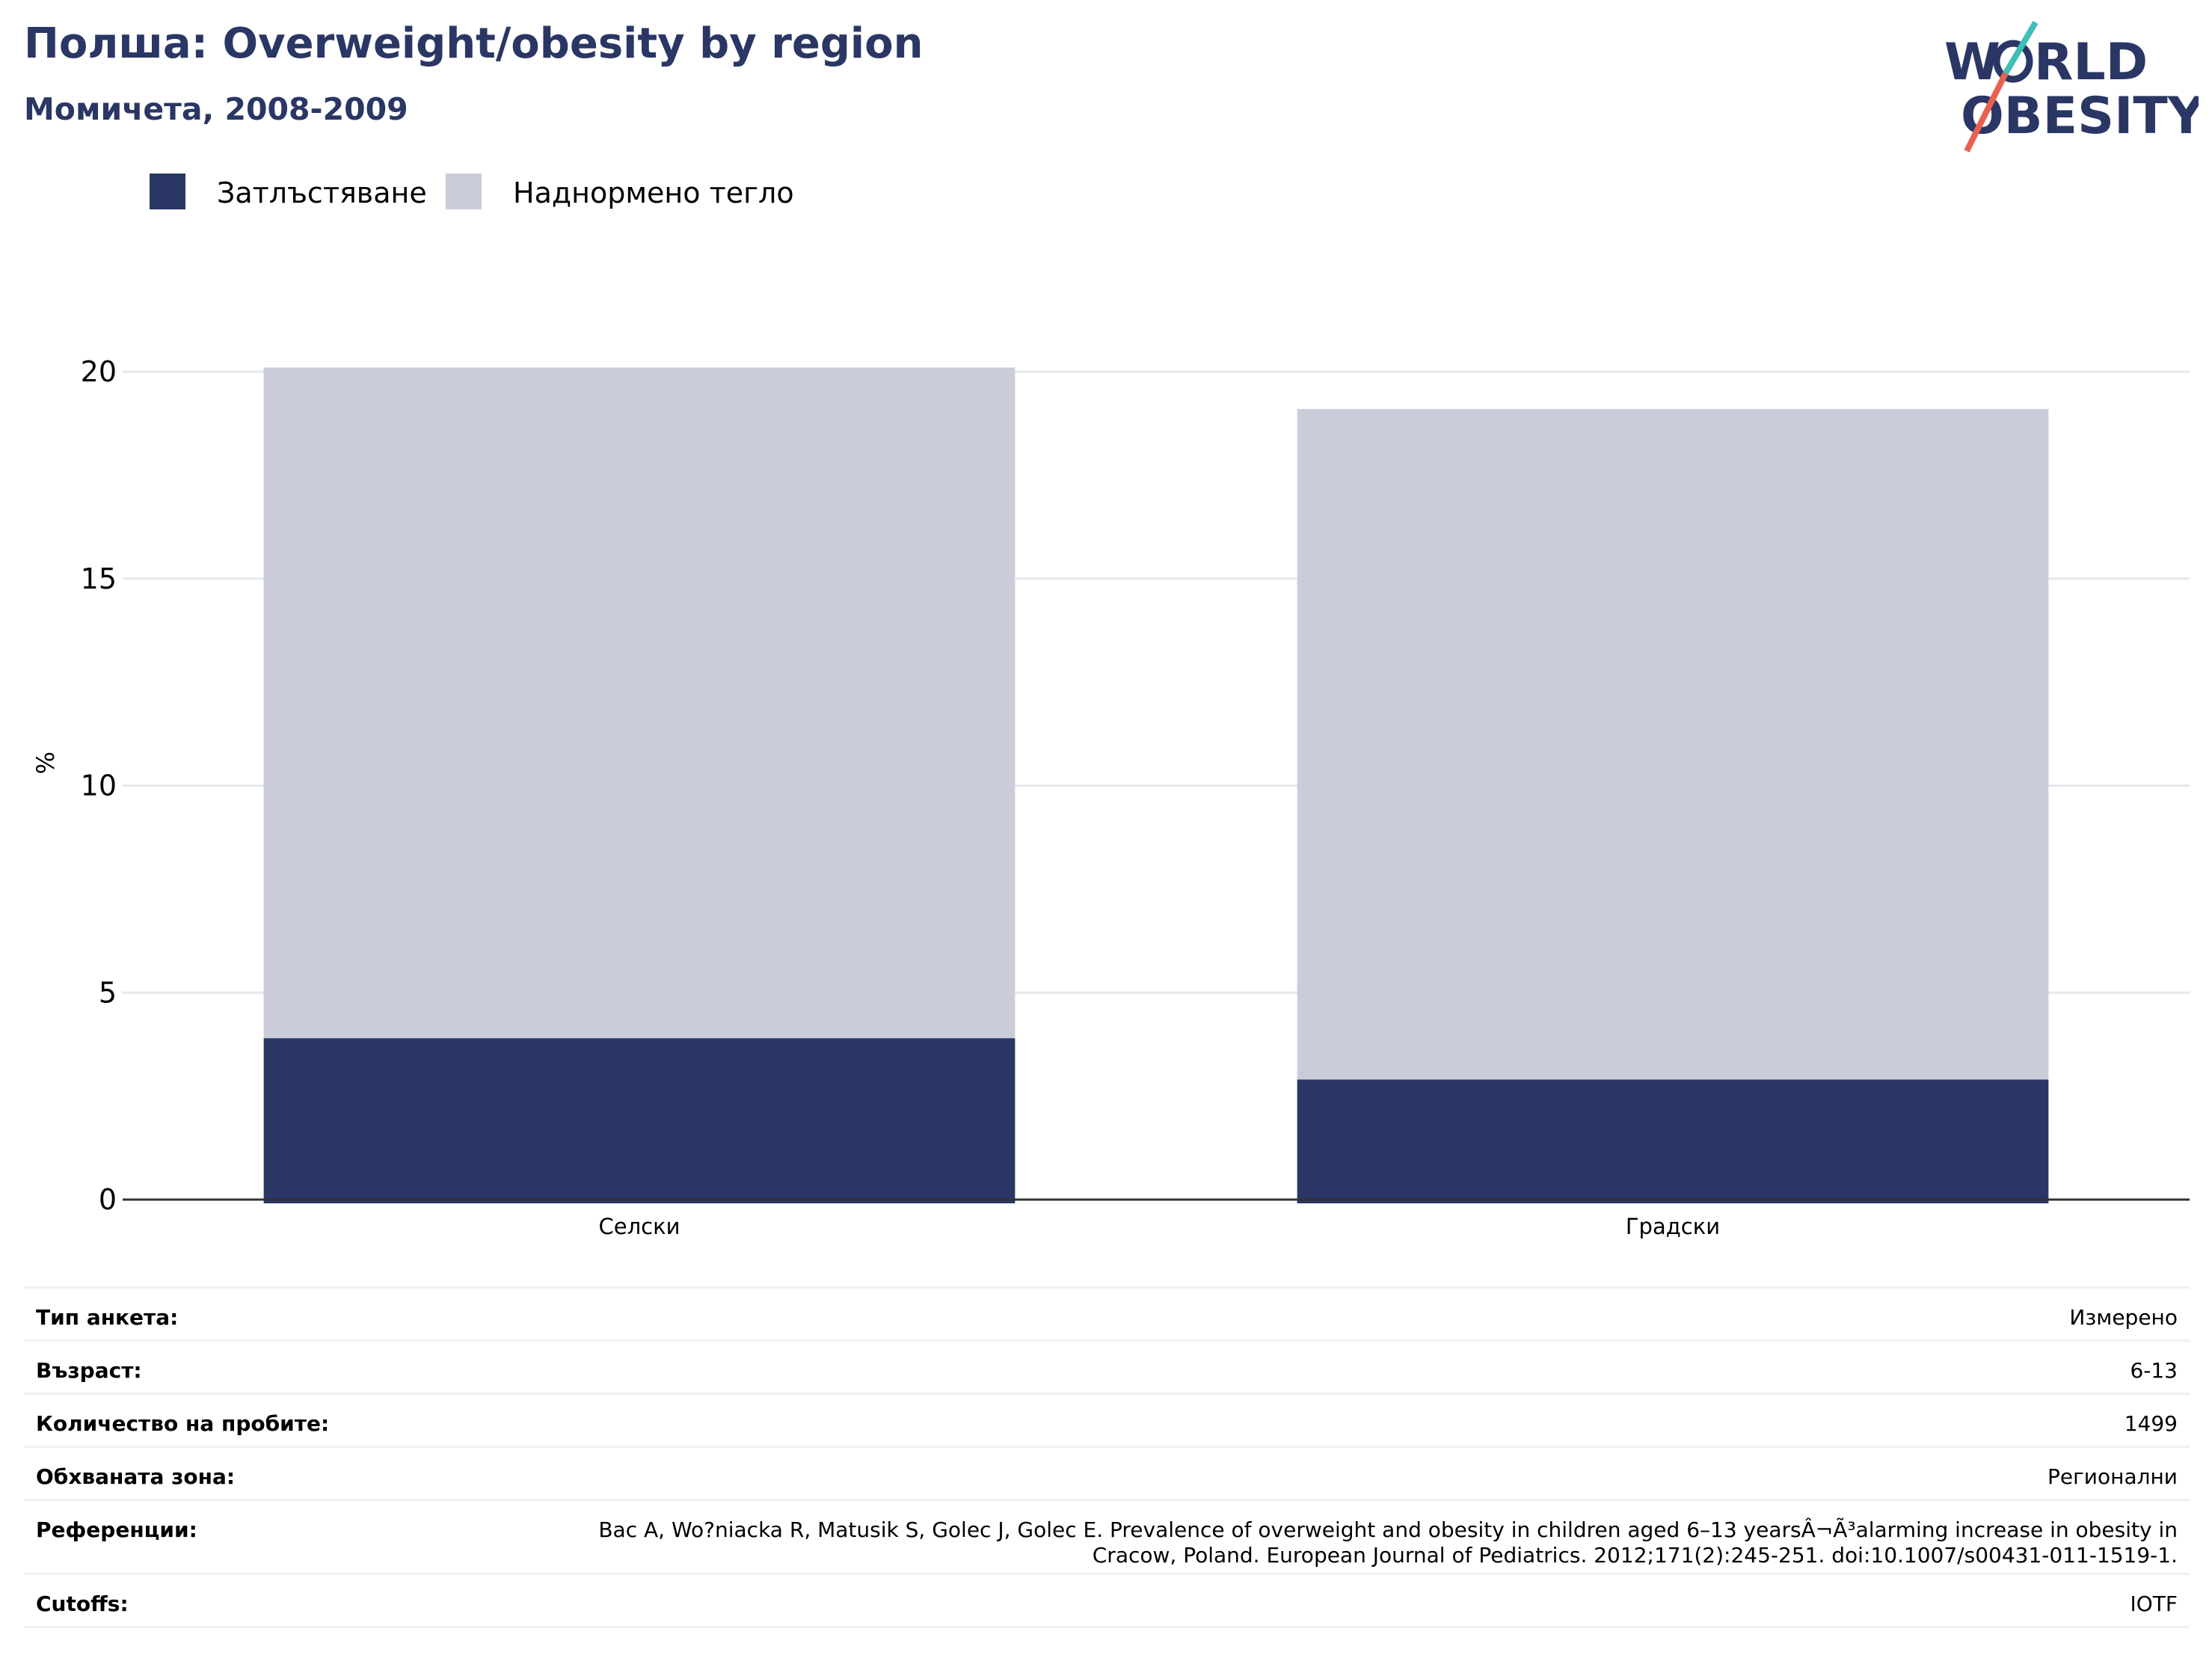 The image size is (2212, 1670). I want to click on info-row: Тип анкета: Измерено, so click(1107, 1312).